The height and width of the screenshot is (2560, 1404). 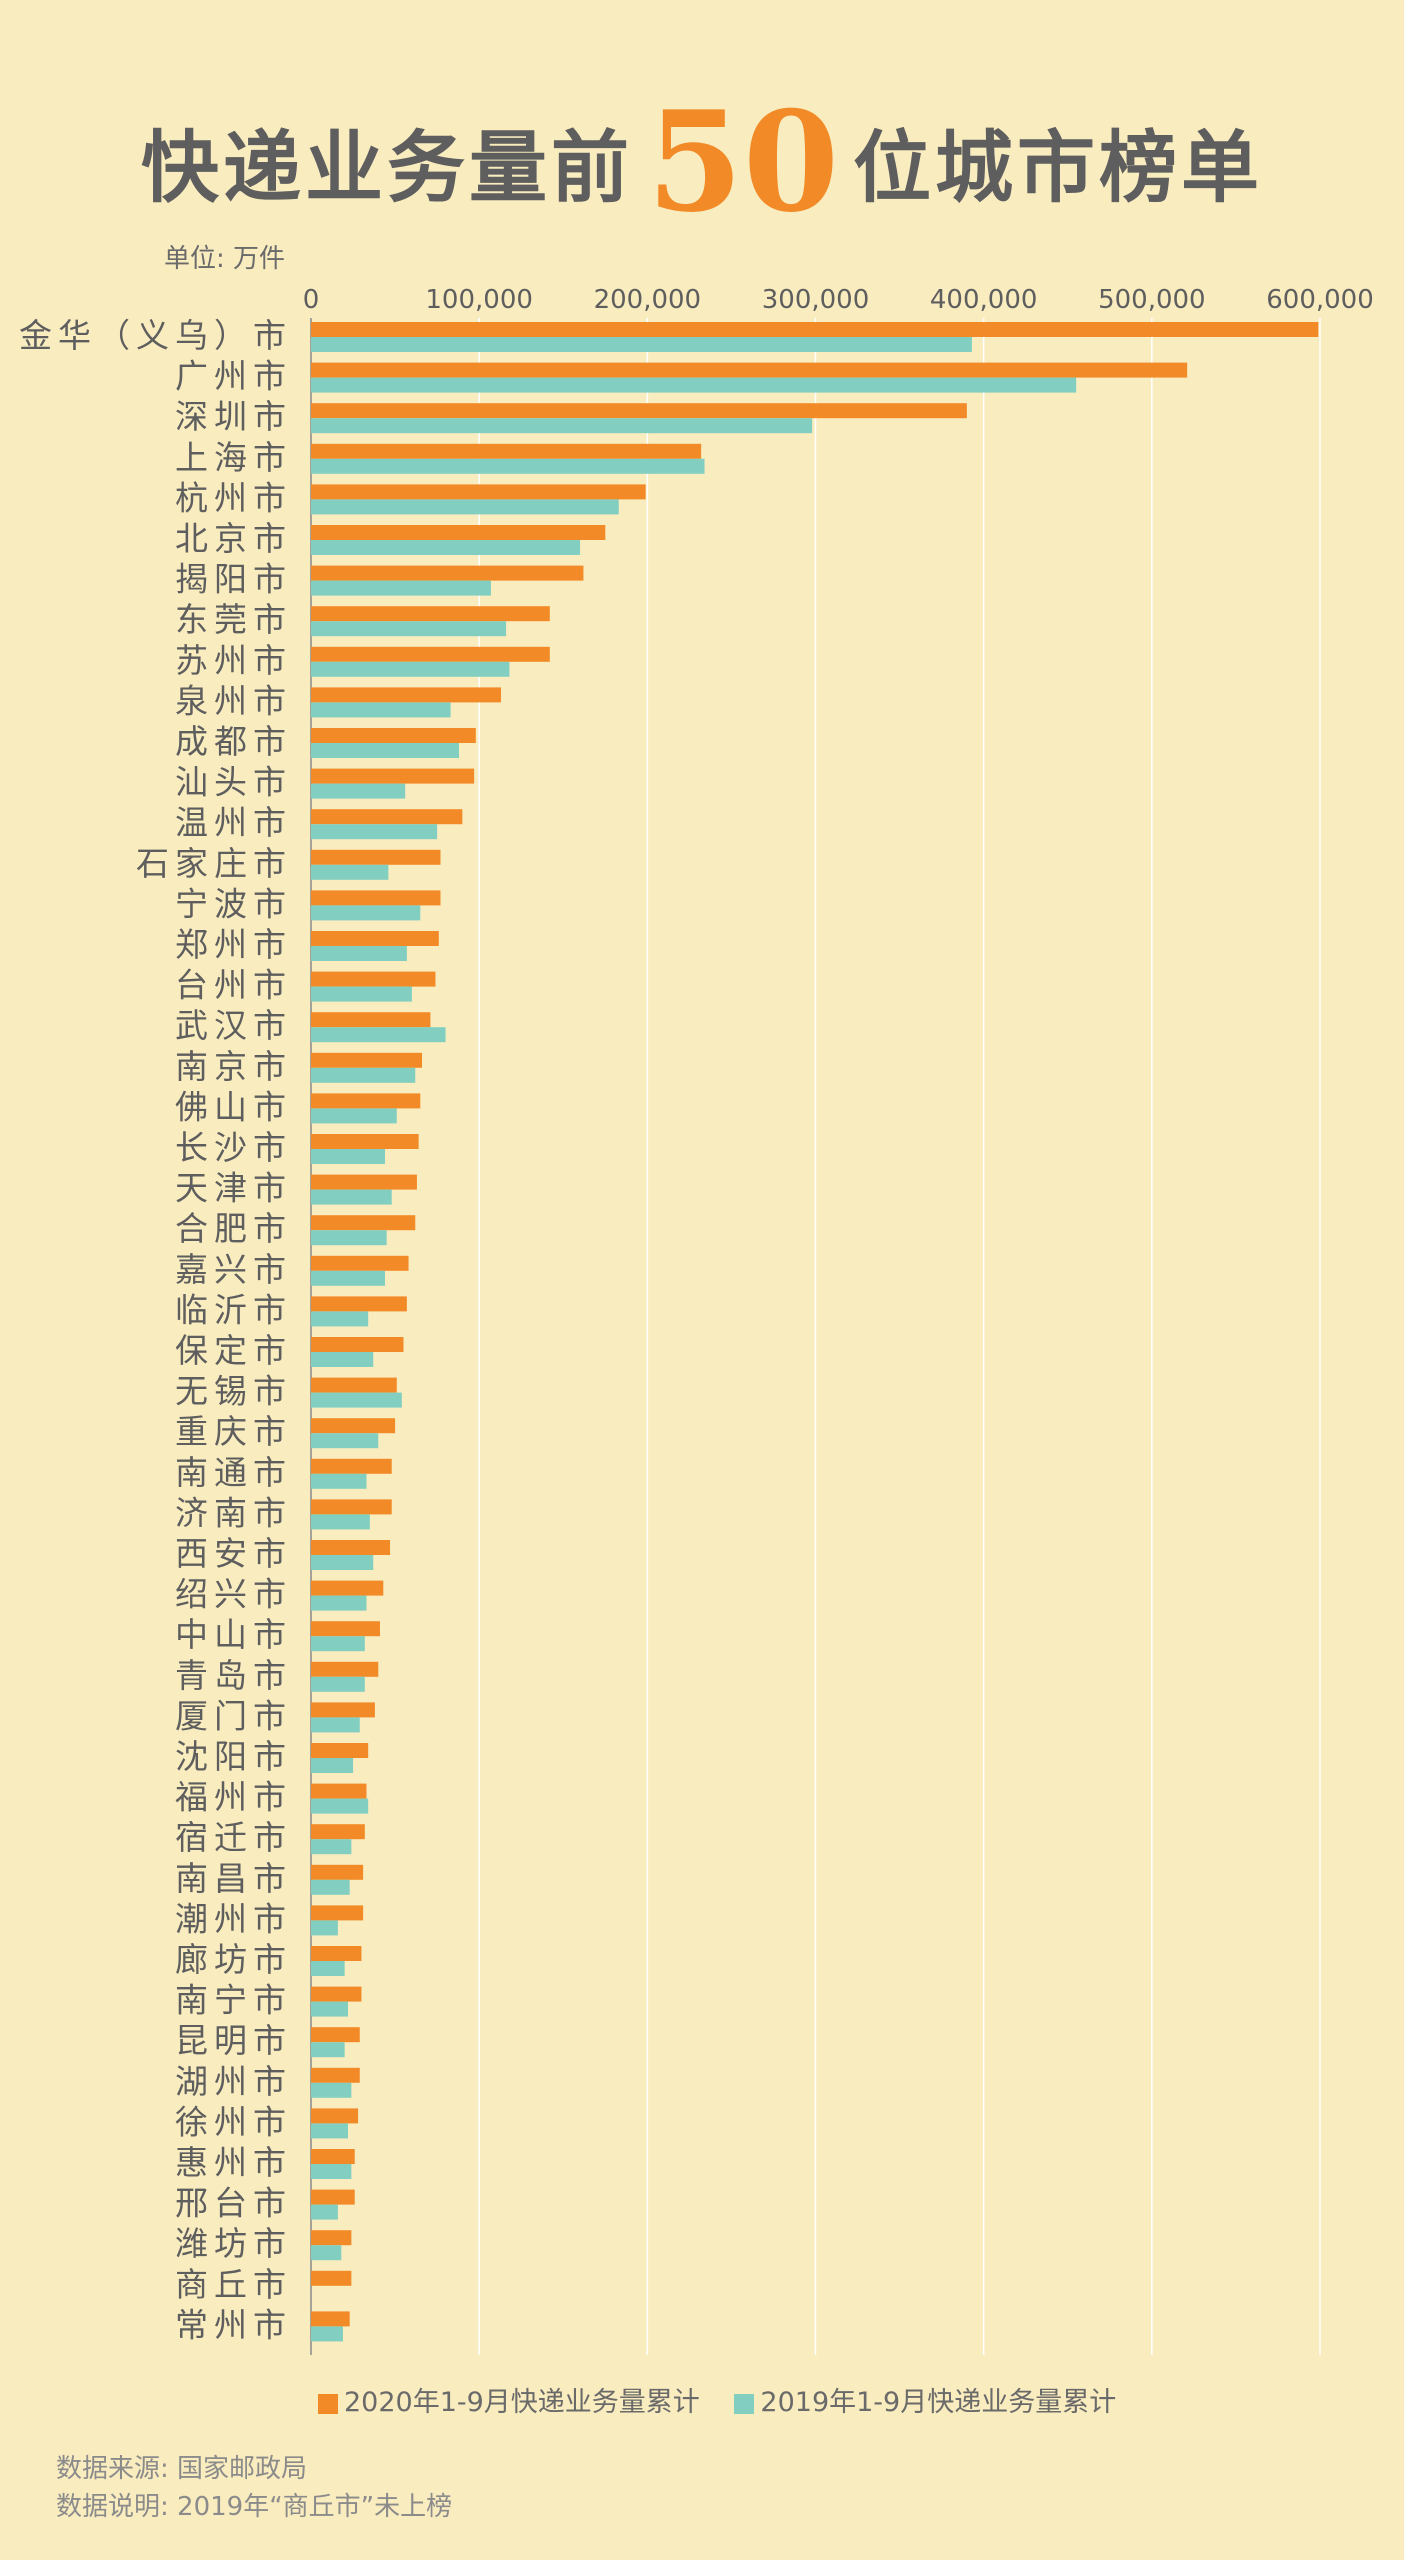 What do you see at coordinates (233, 1350) in the screenshot?
I see `category-label: 保定市` at bounding box center [233, 1350].